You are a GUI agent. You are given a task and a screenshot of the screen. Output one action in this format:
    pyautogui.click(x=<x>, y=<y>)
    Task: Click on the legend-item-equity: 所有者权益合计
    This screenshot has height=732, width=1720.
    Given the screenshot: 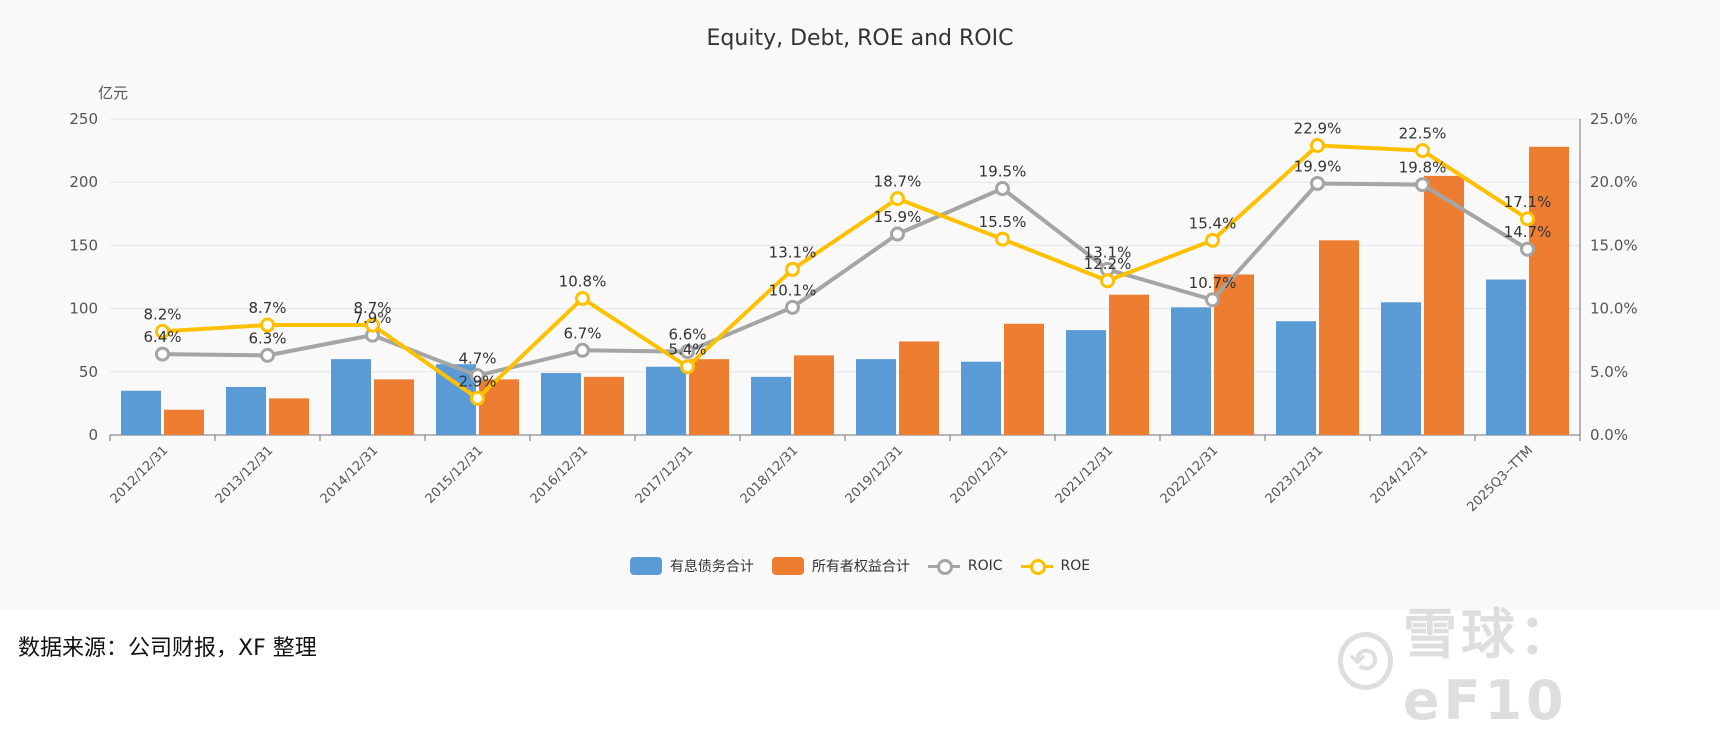 What is the action you would take?
    pyautogui.click(x=840, y=566)
    